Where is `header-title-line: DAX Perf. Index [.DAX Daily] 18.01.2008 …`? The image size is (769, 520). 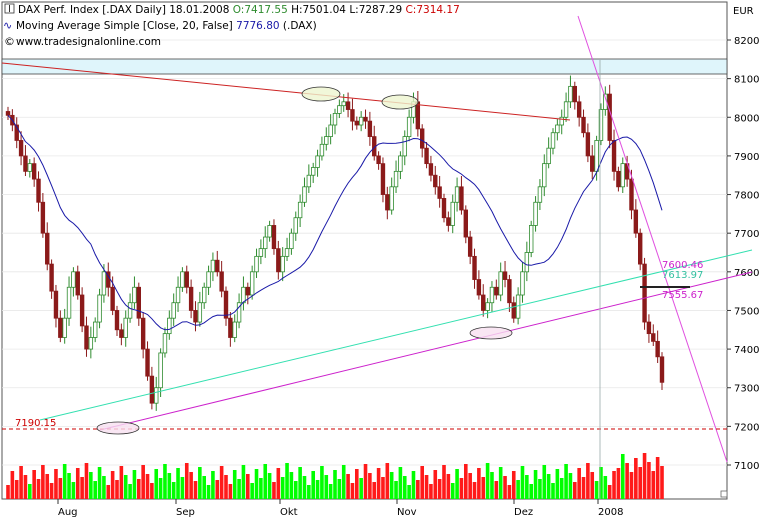
header-title-line: DAX Perf. Index [.DAX Daily] 18.01.2008 … is located at coordinates (239, 10).